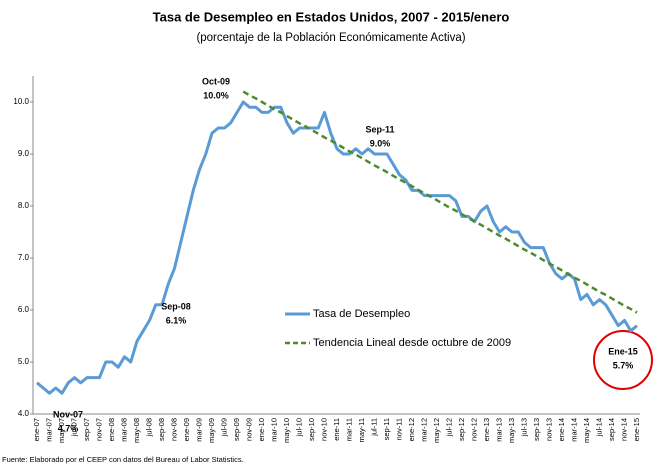 This screenshot has width=662, height=466. Describe the element at coordinates (561, 429) in the screenshot. I see `x-tick-label: ene-14` at that location.